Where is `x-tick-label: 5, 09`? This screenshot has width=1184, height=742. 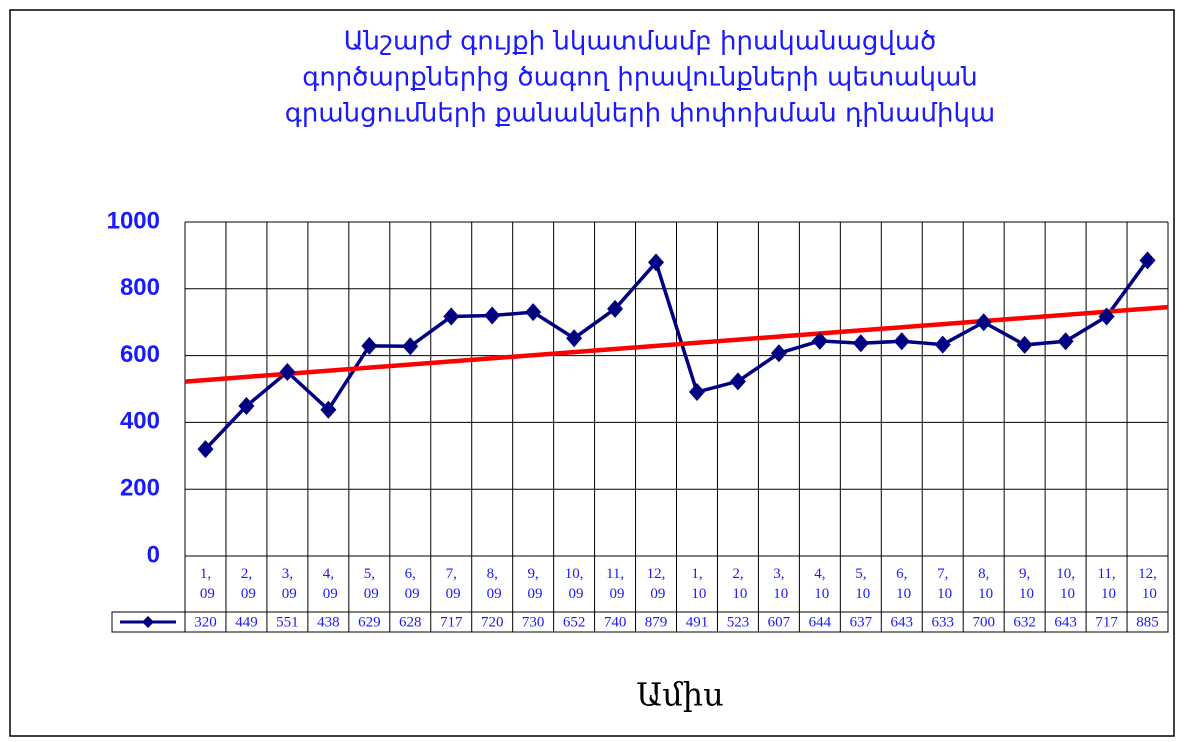 x-tick-label: 5, 09 is located at coordinates (369, 584).